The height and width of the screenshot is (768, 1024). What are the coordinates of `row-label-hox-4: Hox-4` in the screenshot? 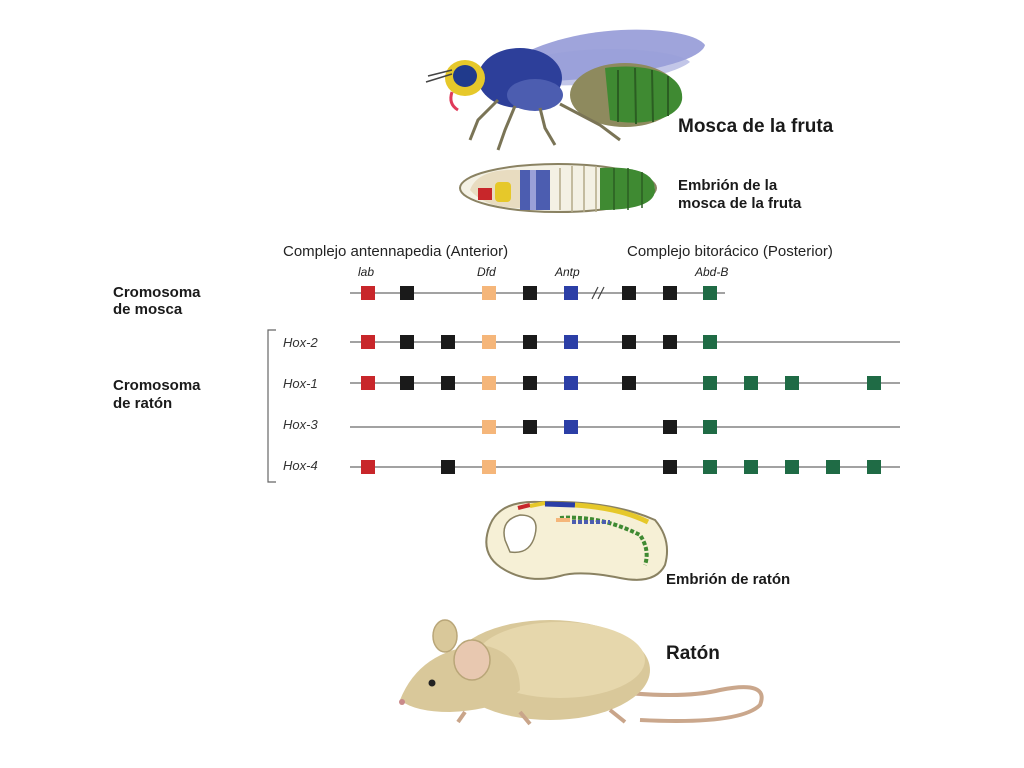 It's located at (300, 465).